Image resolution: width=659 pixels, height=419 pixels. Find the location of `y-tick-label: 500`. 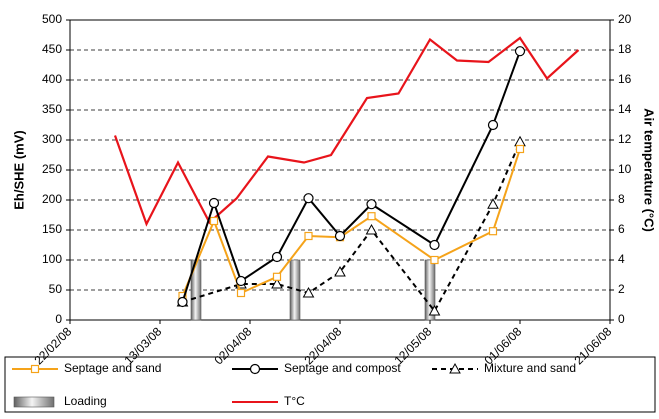

y-tick-label: 500 is located at coordinates (52, 19).